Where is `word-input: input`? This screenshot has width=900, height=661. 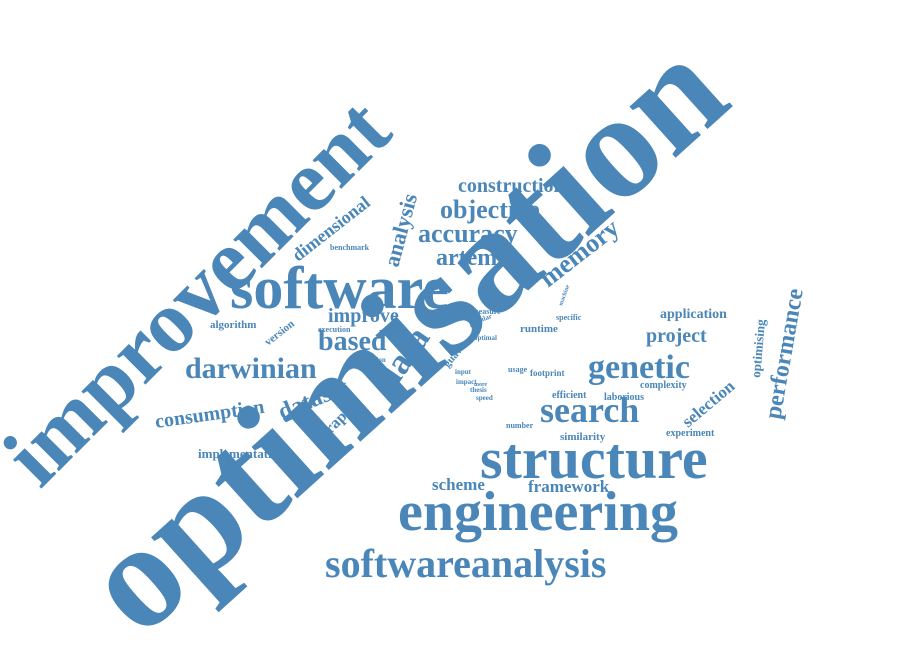
word-input: input is located at coordinates (463, 372).